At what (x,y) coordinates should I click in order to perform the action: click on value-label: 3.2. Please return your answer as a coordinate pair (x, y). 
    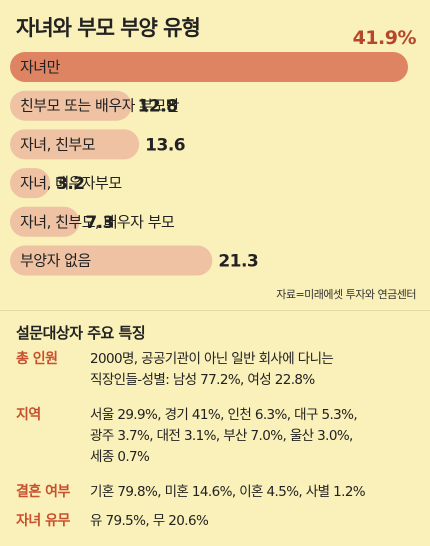
    Looking at the image, I should click on (70, 184).